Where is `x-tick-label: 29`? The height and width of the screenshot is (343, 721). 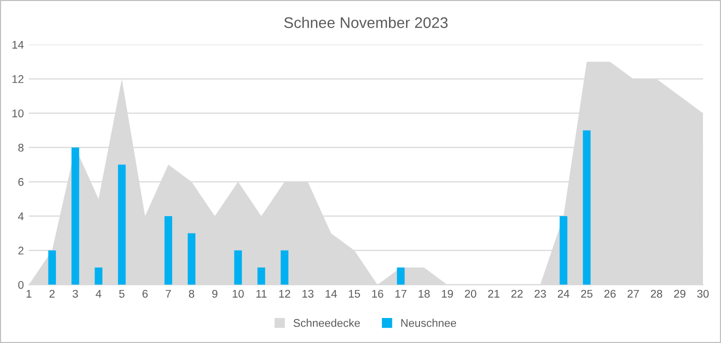 x-tick-label: 29 is located at coordinates (680, 294).